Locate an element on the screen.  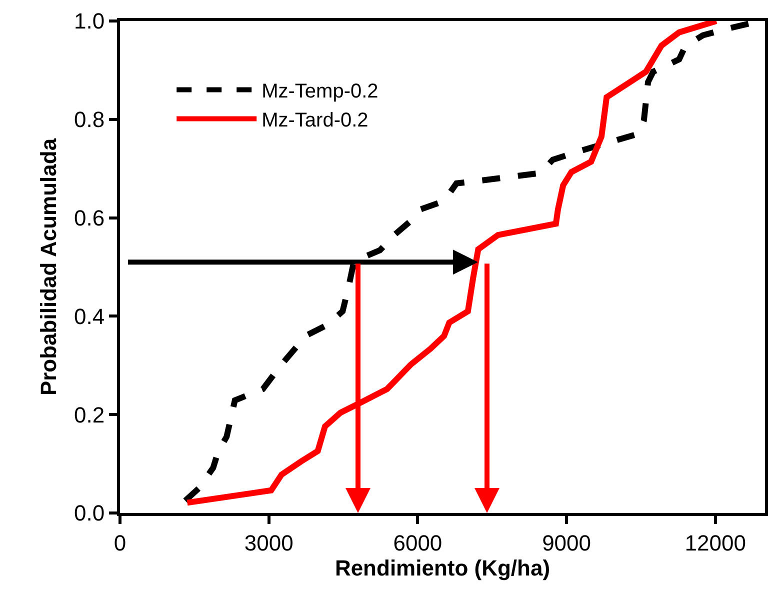
legend-label: Mz-Tard-0.2 is located at coordinates (315, 121).